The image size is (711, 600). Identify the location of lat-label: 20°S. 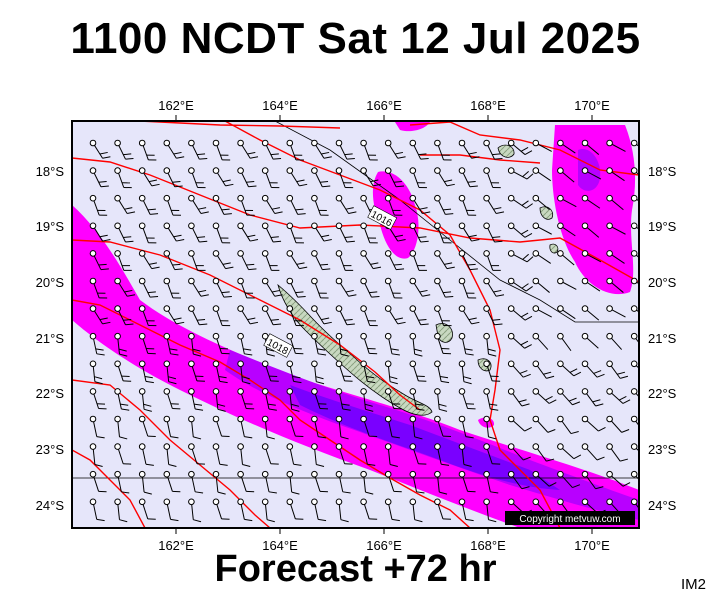
(50, 282).